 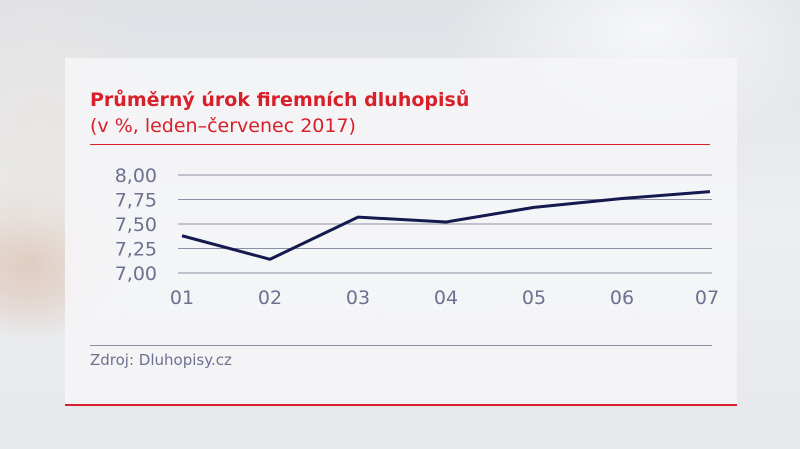 I want to click on y-tick-label: 7,25, so click(x=136, y=250).